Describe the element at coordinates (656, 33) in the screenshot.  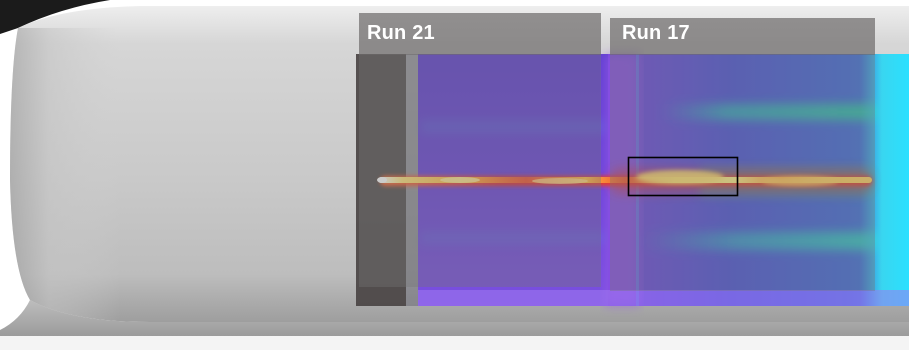
I see `run17-label: Run 17` at that location.